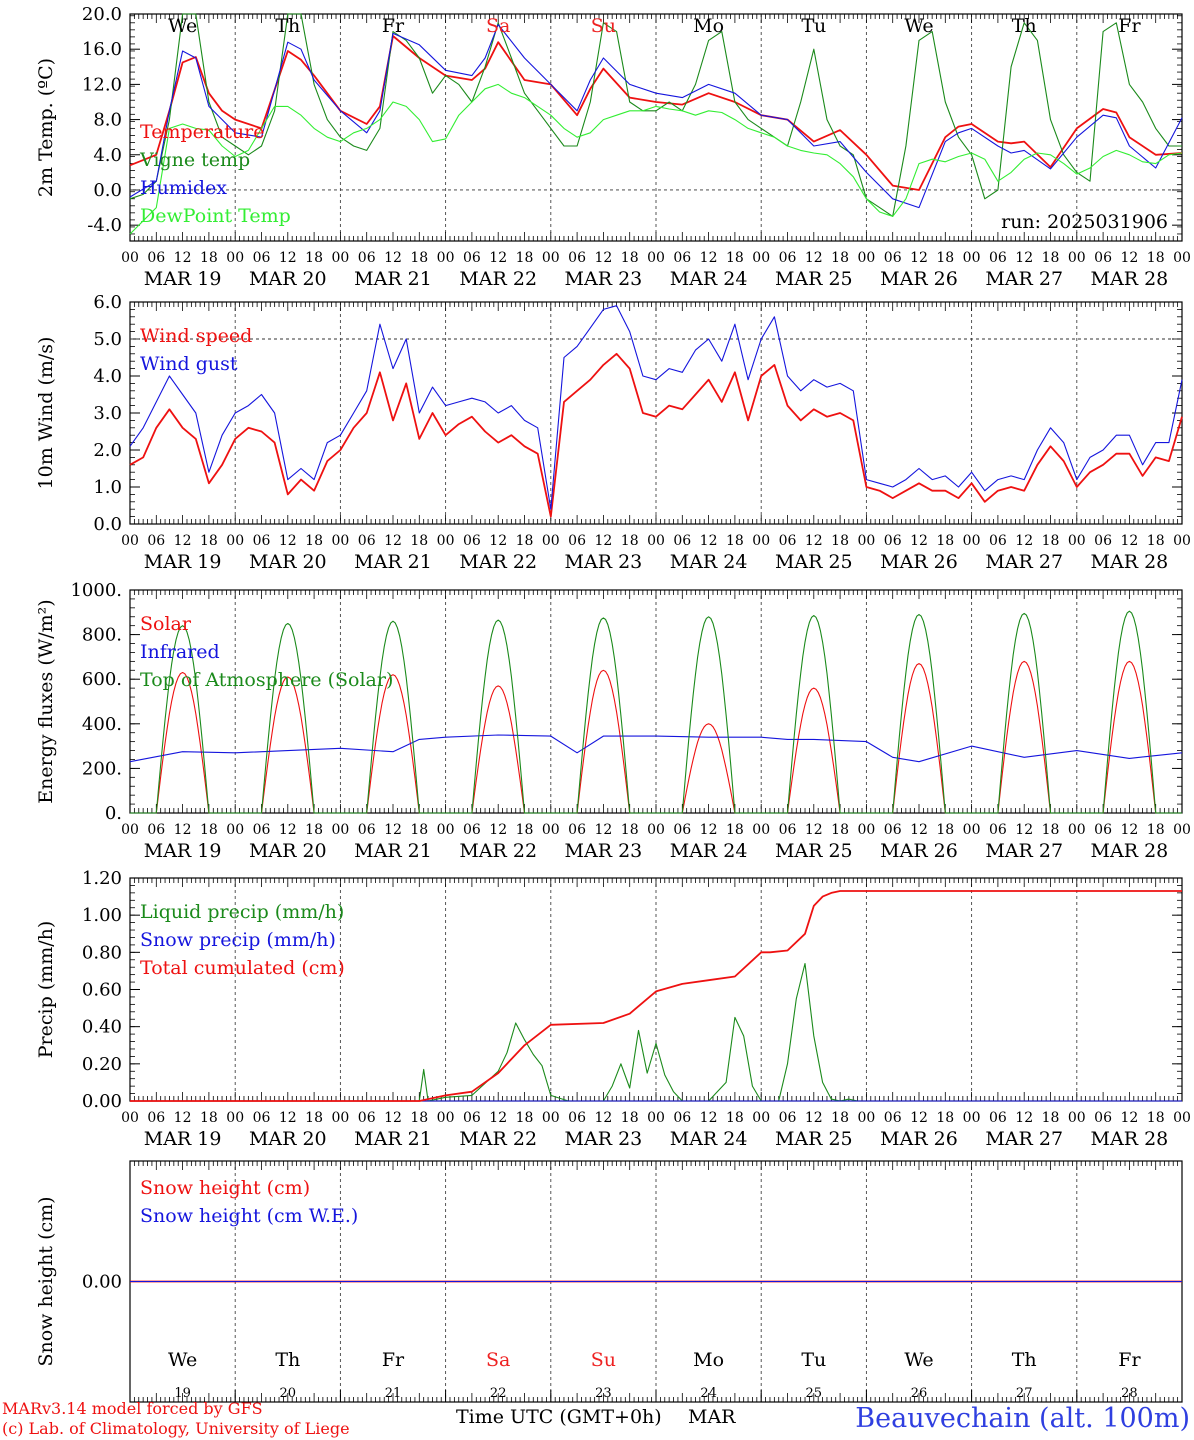 The image size is (1194, 1440). What do you see at coordinates (196, 336) in the screenshot?
I see `legend-entry: Wind speed` at bounding box center [196, 336].